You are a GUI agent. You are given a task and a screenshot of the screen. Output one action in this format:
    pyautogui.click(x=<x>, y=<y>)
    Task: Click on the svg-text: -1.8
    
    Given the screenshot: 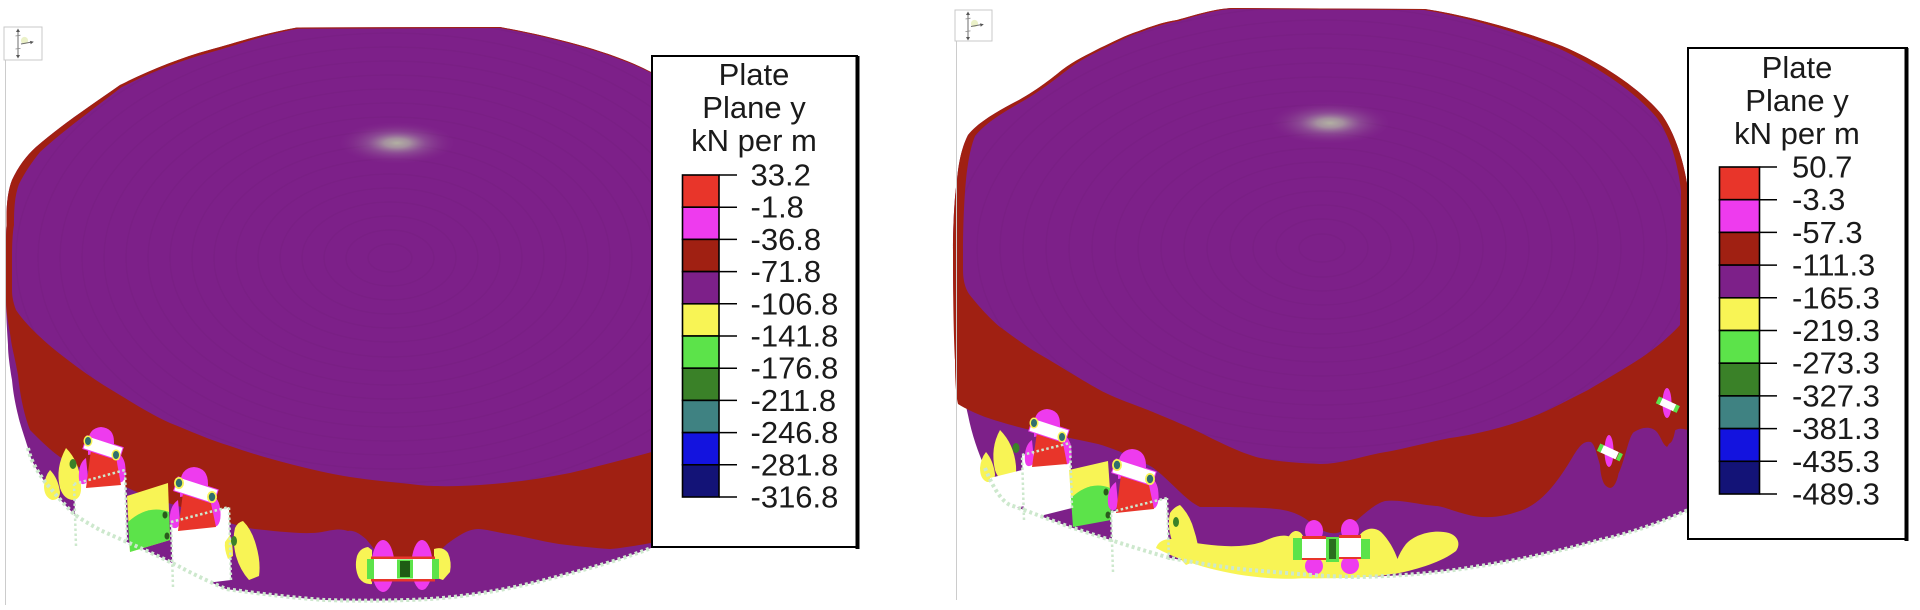 What is the action you would take?
    pyautogui.click(x=777, y=207)
    